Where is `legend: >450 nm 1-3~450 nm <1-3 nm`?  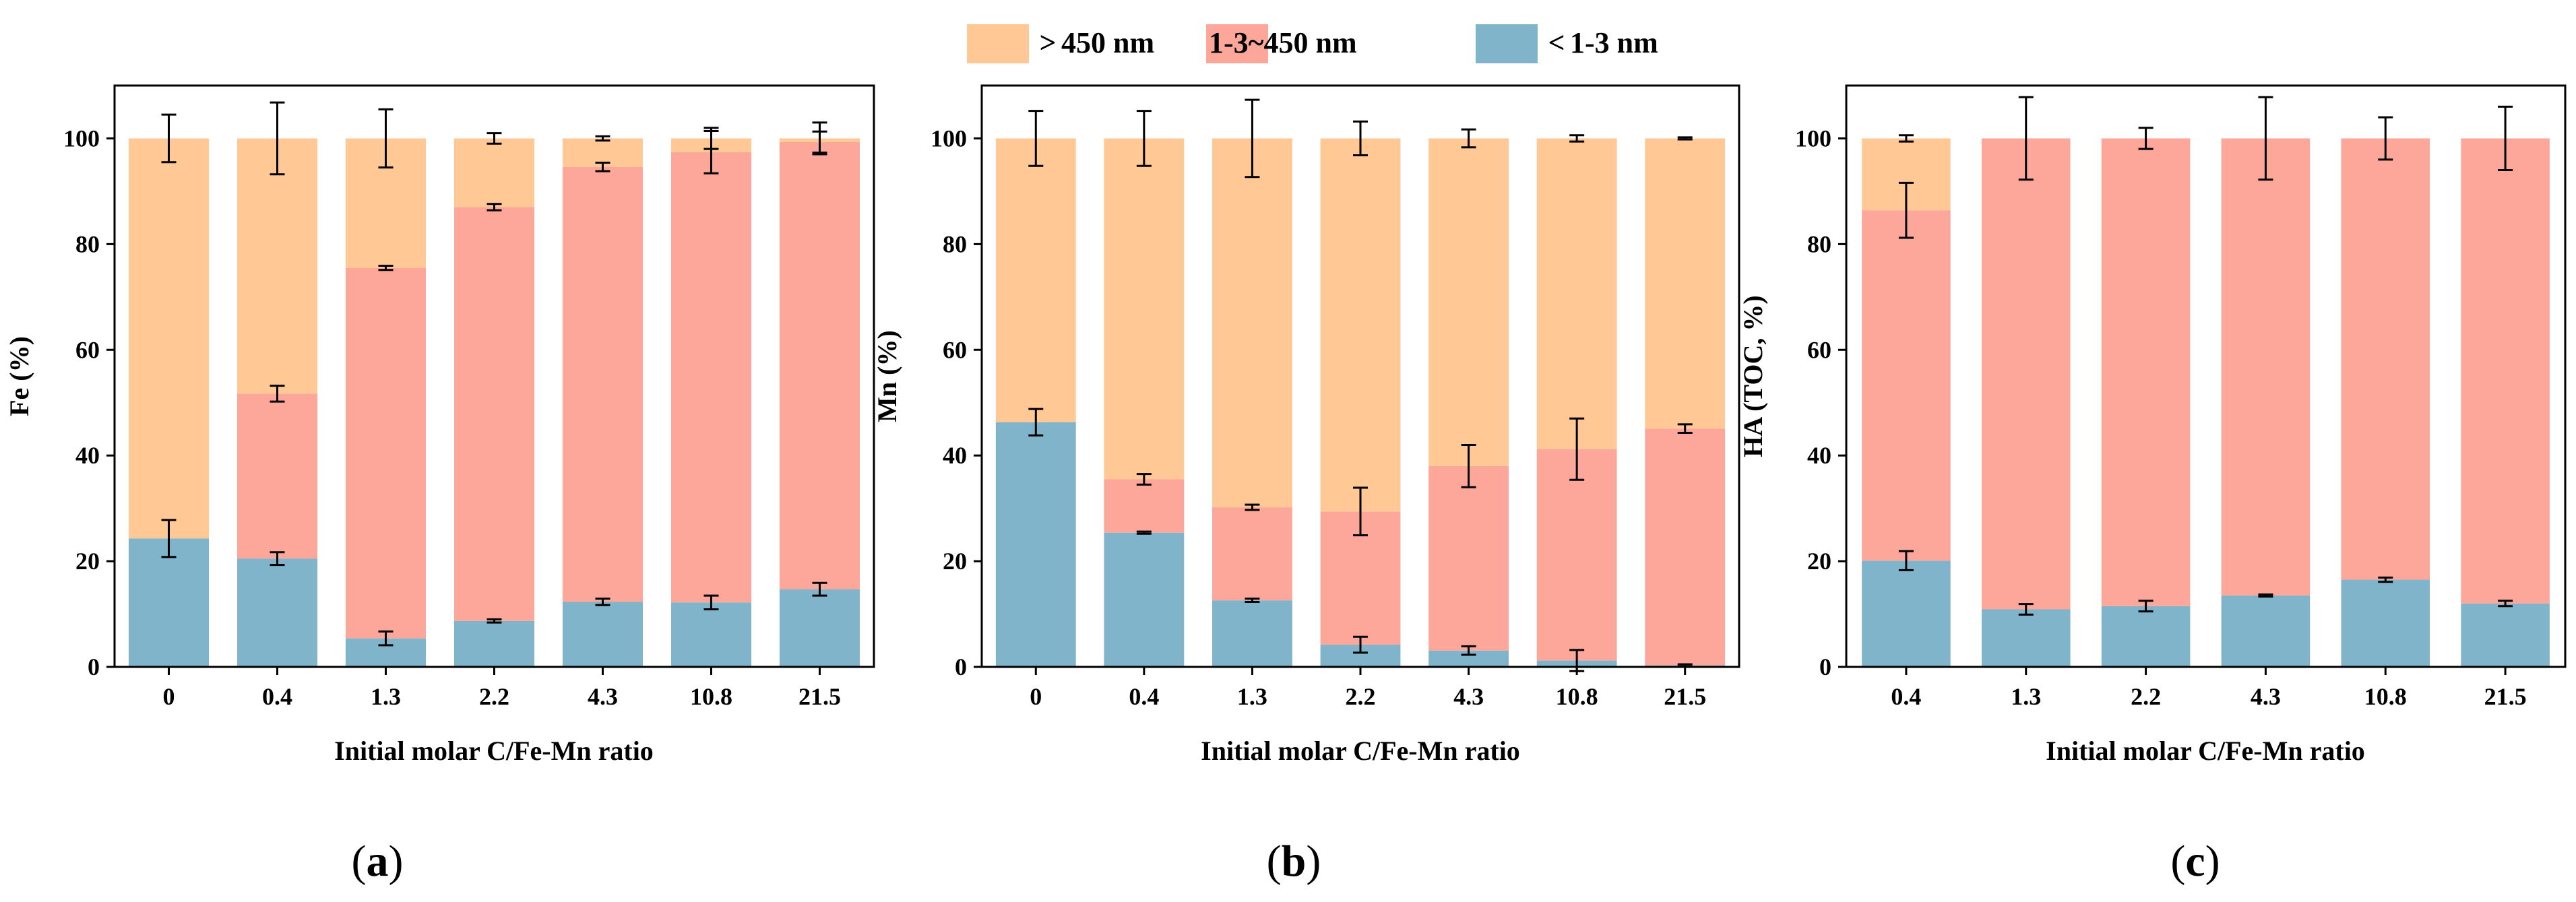 legend: >450 nm 1-3~450 nm <1-3 nm is located at coordinates (1312, 43).